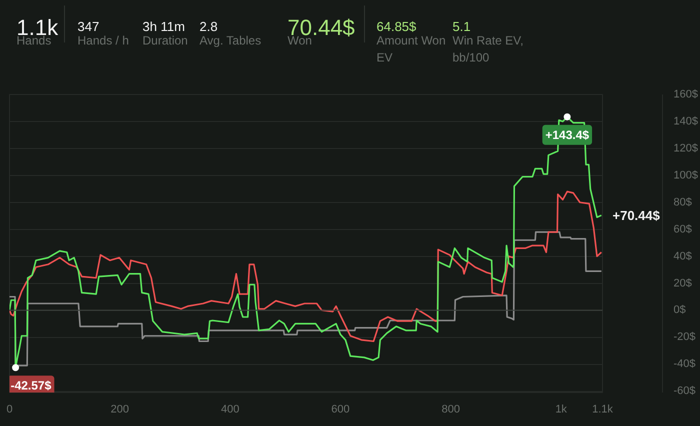  What do you see at coordinates (686, 94) in the screenshot?
I see `y-tick-label: 160$` at bounding box center [686, 94].